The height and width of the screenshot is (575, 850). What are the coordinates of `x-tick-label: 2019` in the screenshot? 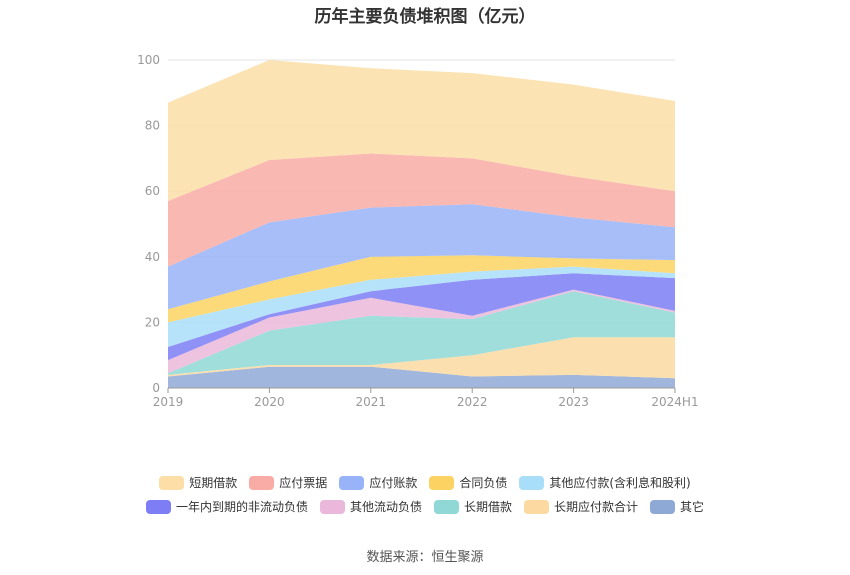 It's located at (168, 402).